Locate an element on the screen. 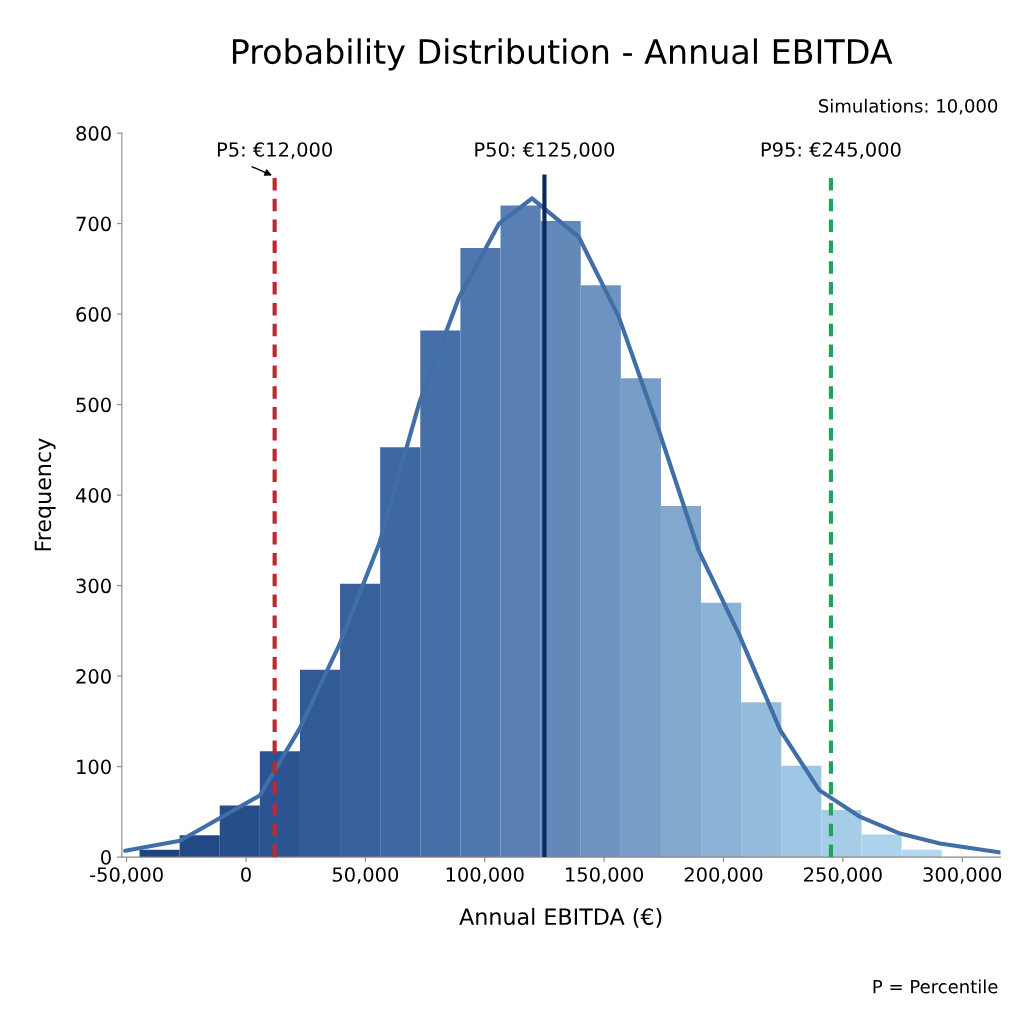 The width and height of the screenshot is (1024, 1024). y-tick-label: 700 is located at coordinates (93, 224).